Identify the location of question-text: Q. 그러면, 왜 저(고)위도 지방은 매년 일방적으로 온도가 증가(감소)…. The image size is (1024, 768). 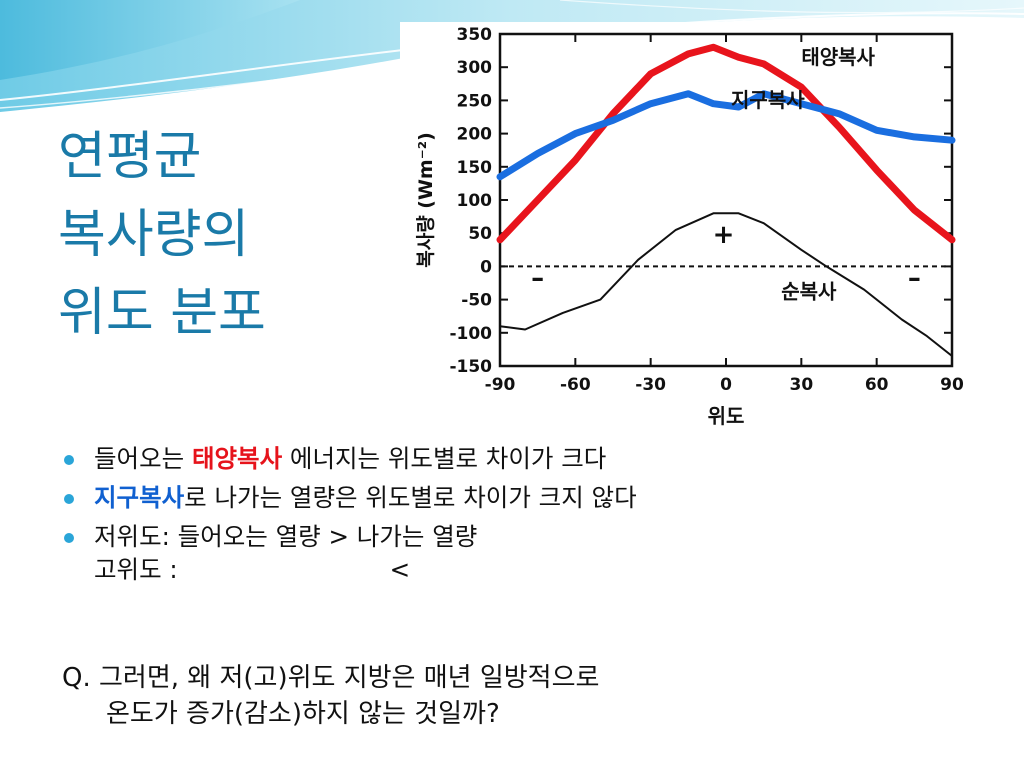
(532, 696).